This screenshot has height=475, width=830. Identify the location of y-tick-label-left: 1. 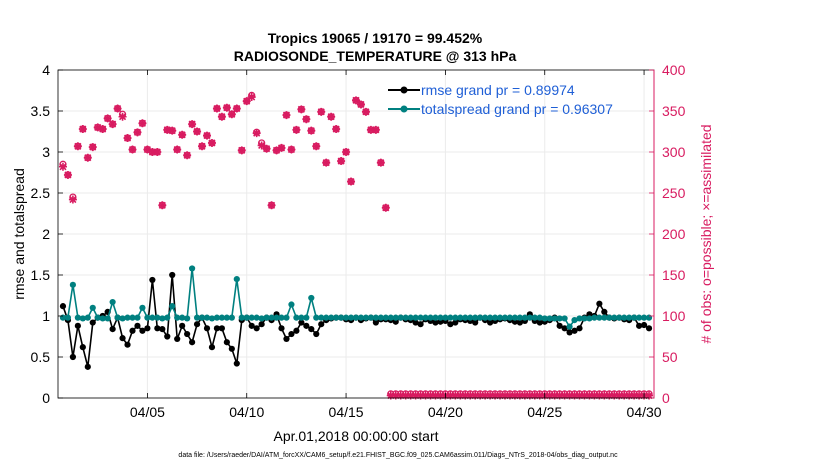
(46, 316).